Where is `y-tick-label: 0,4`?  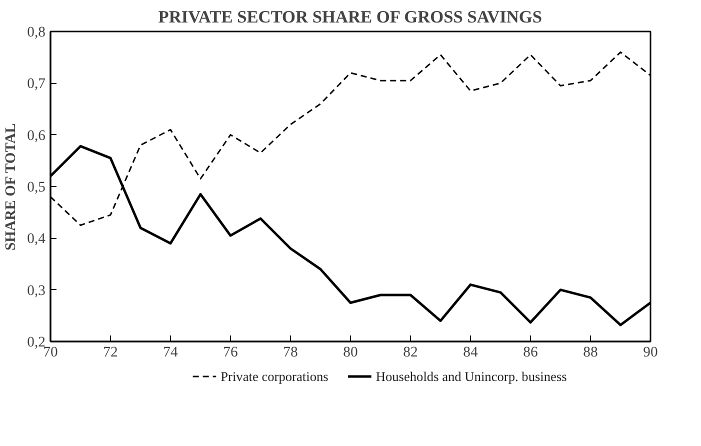
y-tick-label: 0,4 is located at coordinates (36, 239).